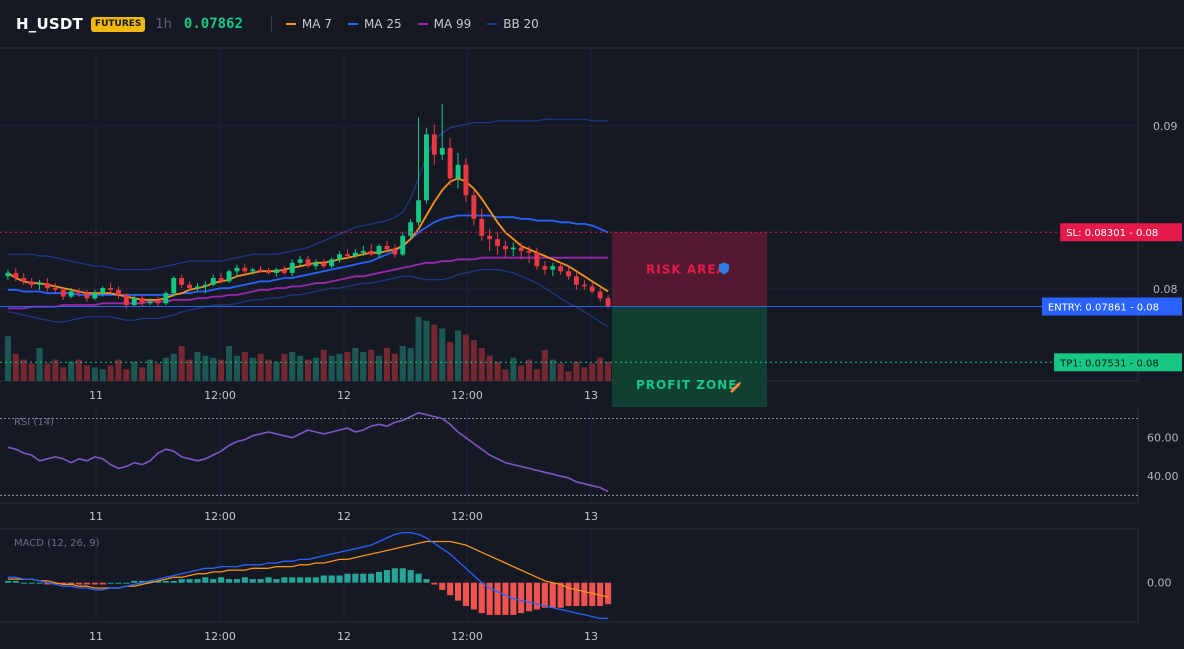 This screenshot has width=1184, height=649. What do you see at coordinates (374, 24) in the screenshot?
I see `legend-ma25: MA 25` at bounding box center [374, 24].